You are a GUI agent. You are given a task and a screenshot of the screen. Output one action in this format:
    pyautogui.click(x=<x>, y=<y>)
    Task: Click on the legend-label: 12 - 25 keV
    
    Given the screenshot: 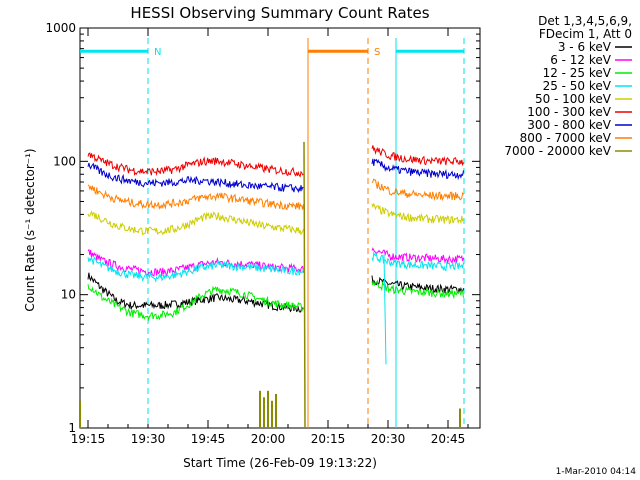 What is the action you would take?
    pyautogui.click(x=577, y=73)
    